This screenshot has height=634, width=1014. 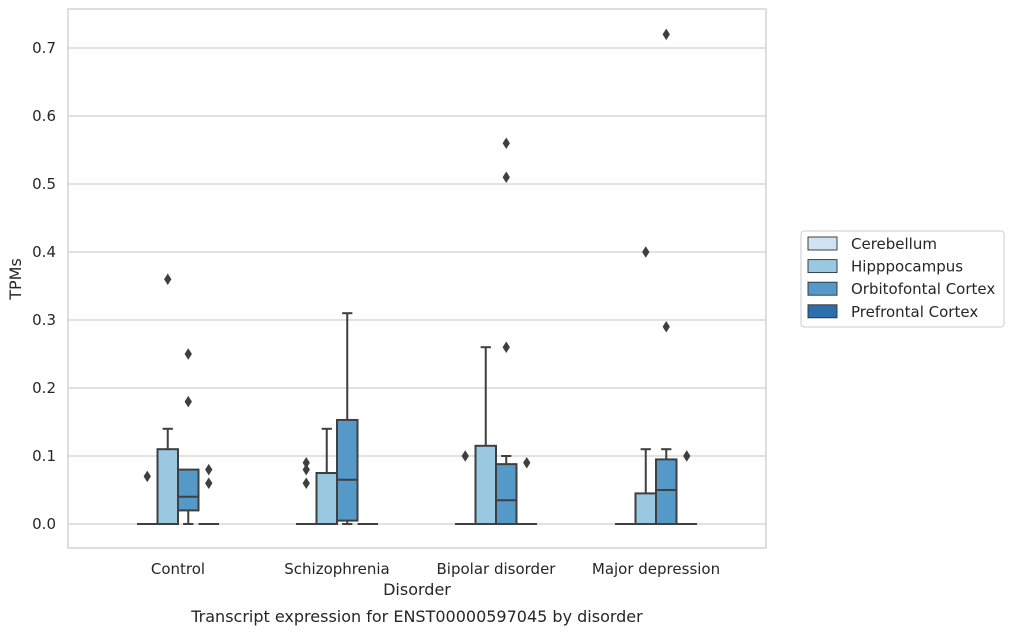 I want to click on y-tick-labels: 0.0 0.1 0.2 0.3 0.4 0.5 0.6 0.7, so click(x=44, y=286).